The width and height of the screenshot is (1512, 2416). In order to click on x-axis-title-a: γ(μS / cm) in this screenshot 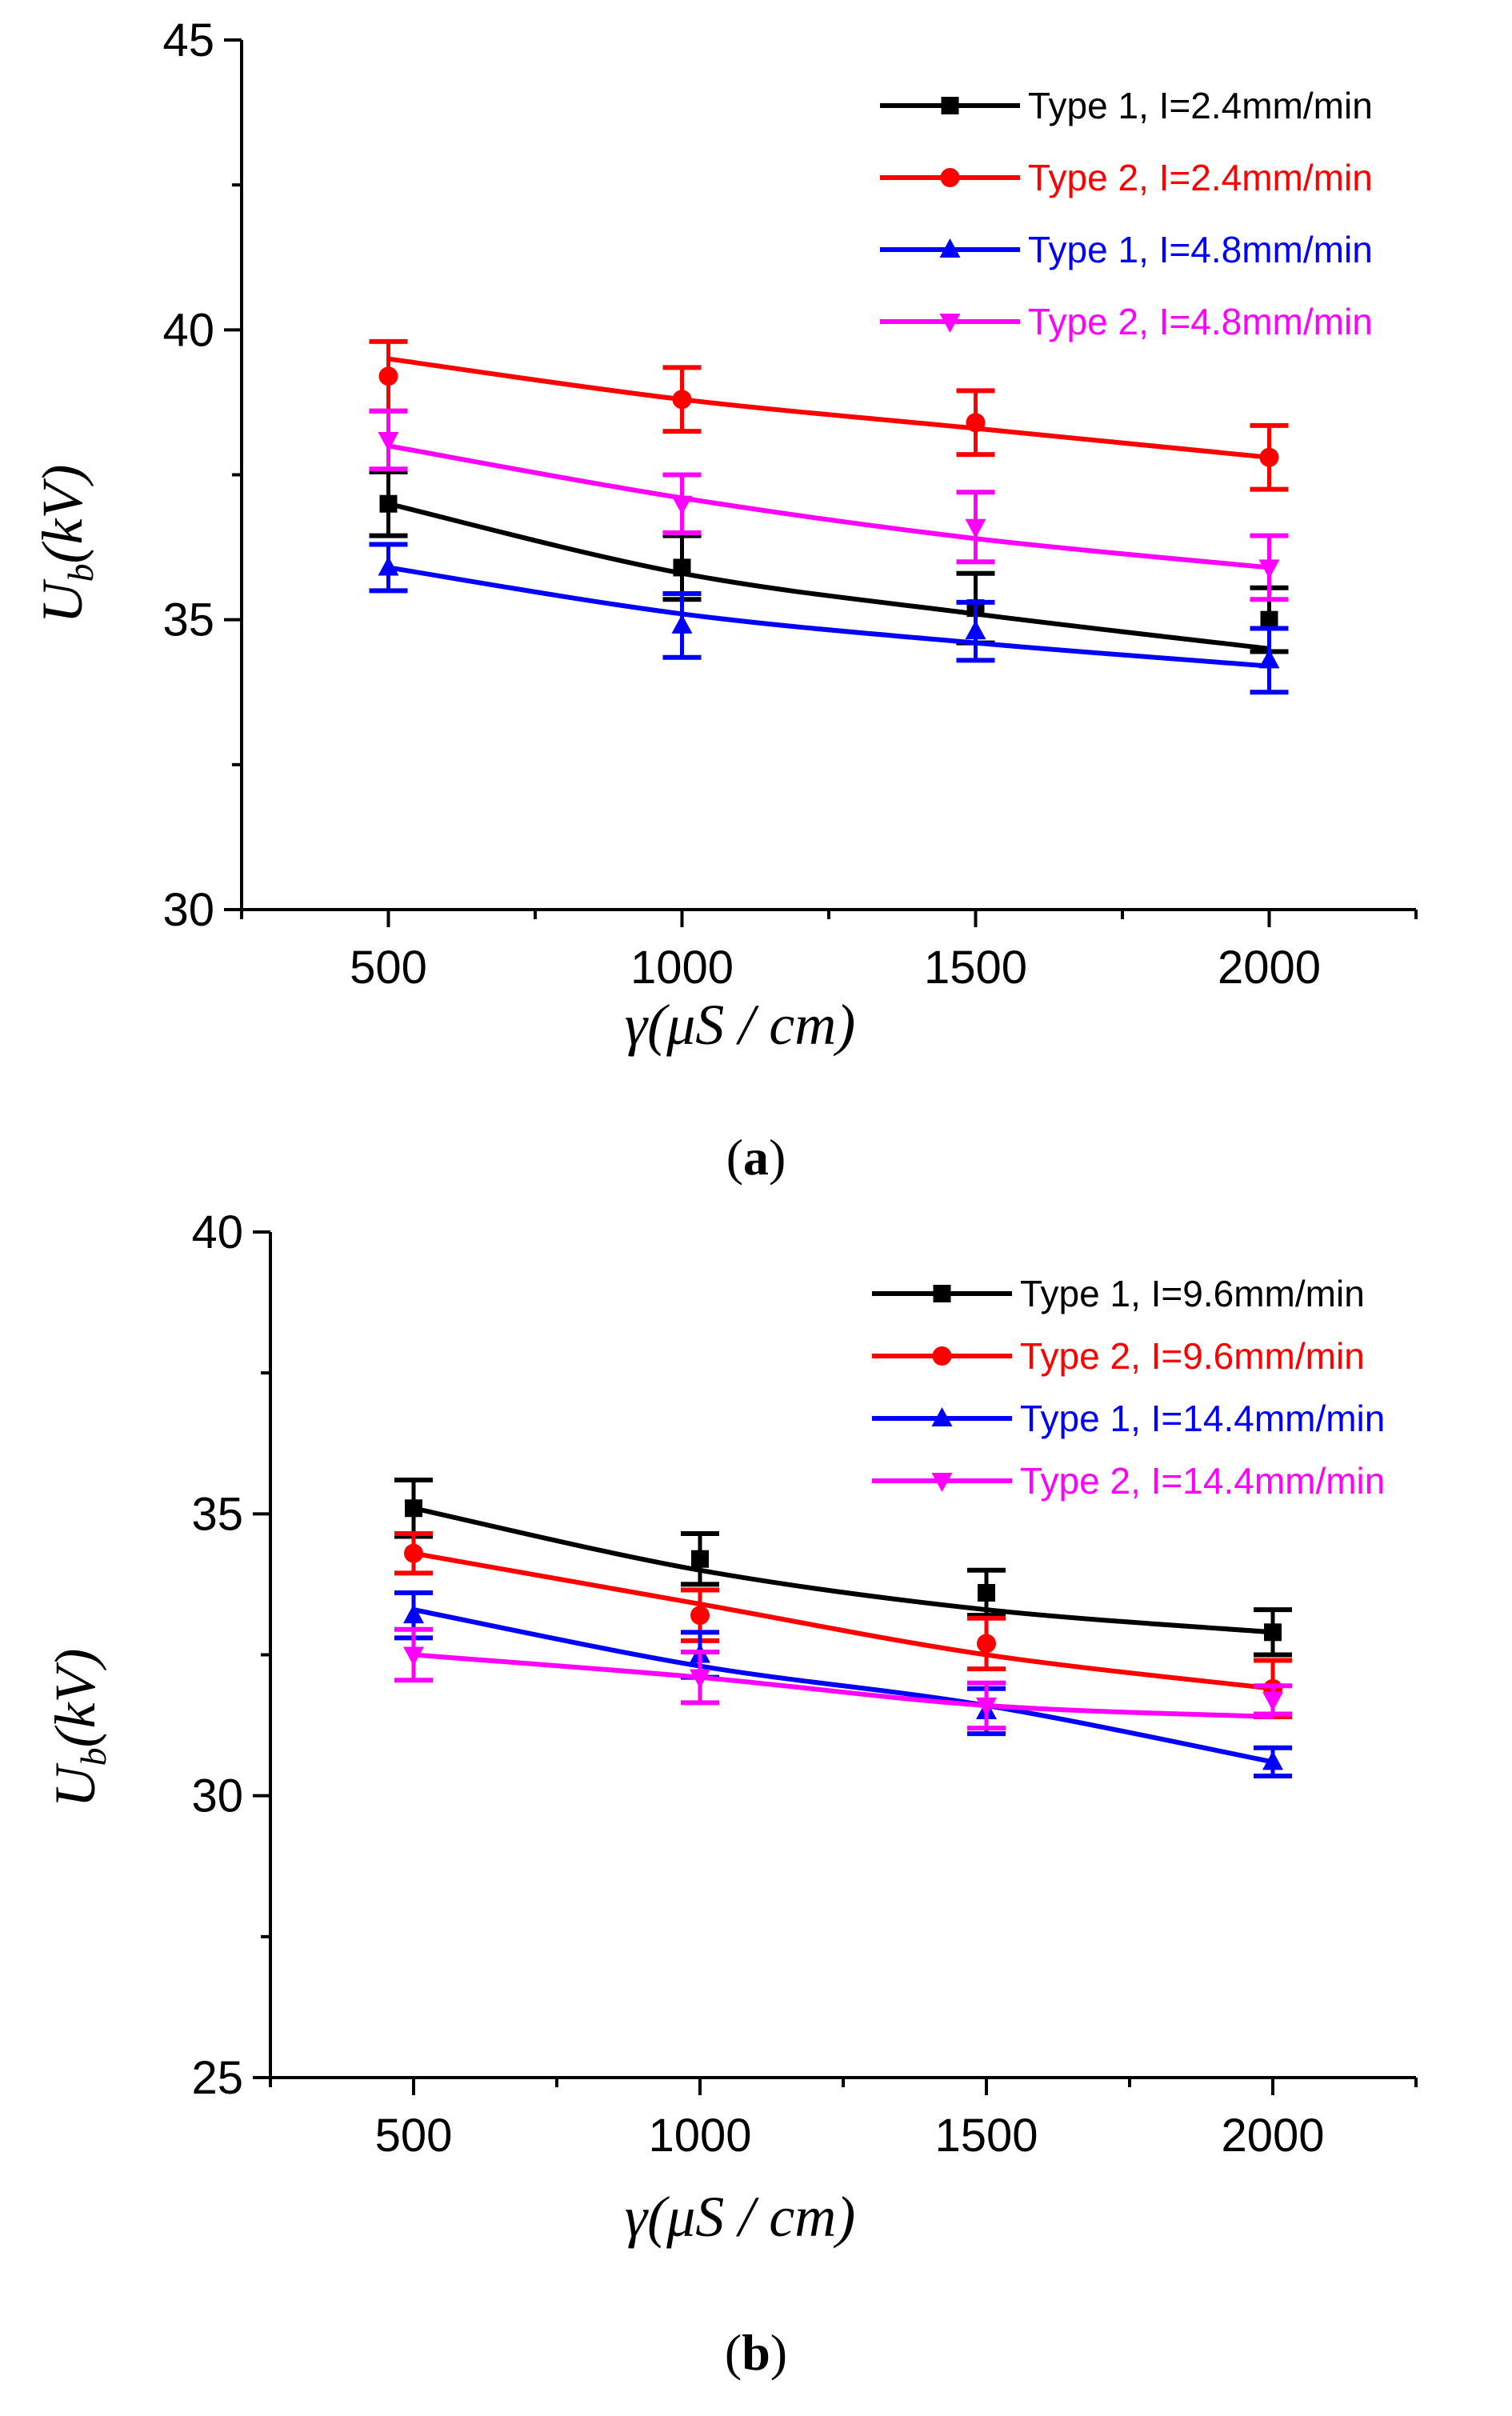, I will do `click(740, 1025)`.